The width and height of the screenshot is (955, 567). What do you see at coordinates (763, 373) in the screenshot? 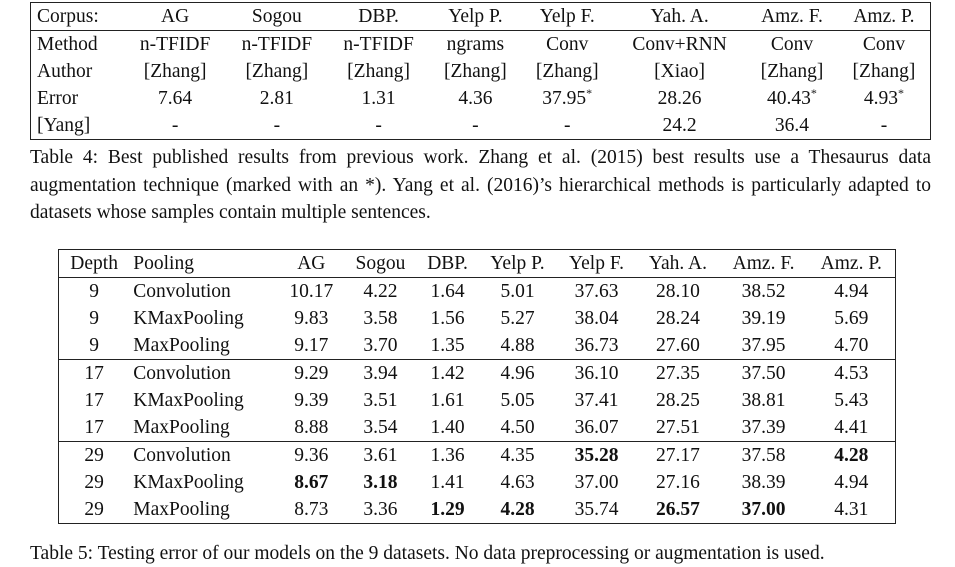
I see `table-cell: 37.50` at bounding box center [763, 373].